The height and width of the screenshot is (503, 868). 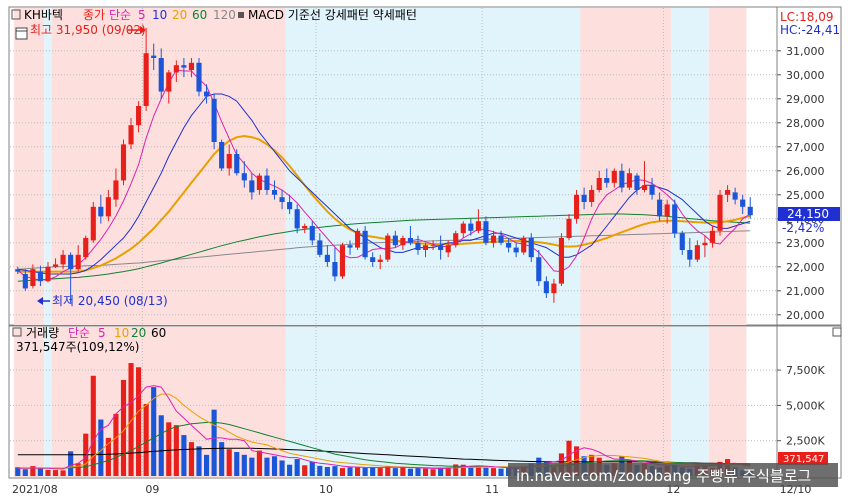 What do you see at coordinates (805, 370) in the screenshot?
I see `volume-tick-0: 7,500K` at bounding box center [805, 370].